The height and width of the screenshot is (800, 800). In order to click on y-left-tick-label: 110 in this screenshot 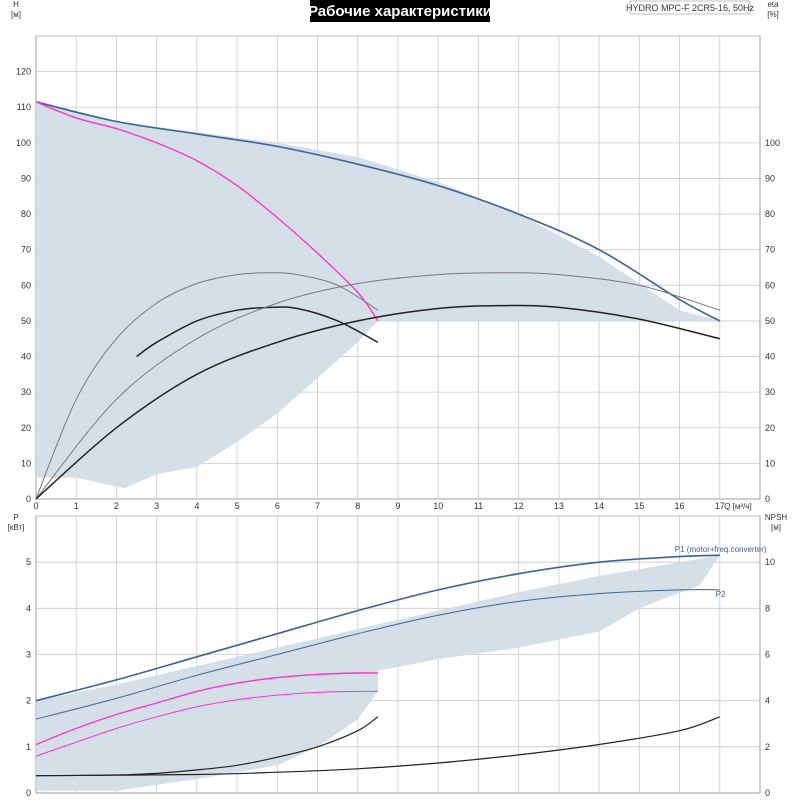, I will do `click(24, 107)`.